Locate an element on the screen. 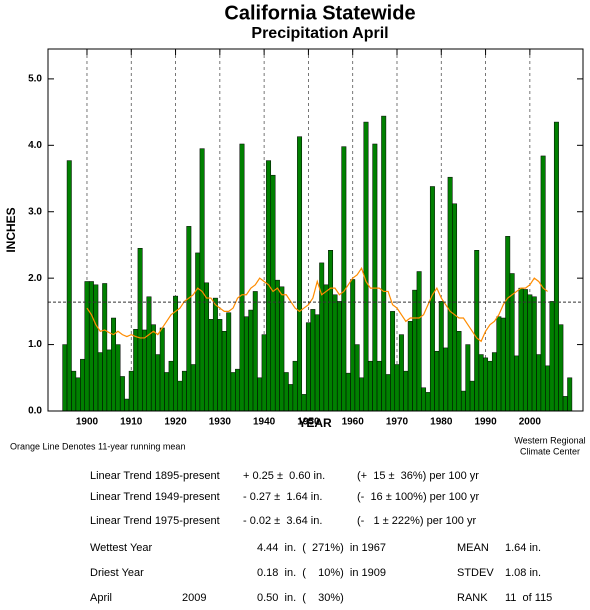 This screenshot has height=610, width=590. stat-text: Wettest Year is located at coordinates (121, 548).